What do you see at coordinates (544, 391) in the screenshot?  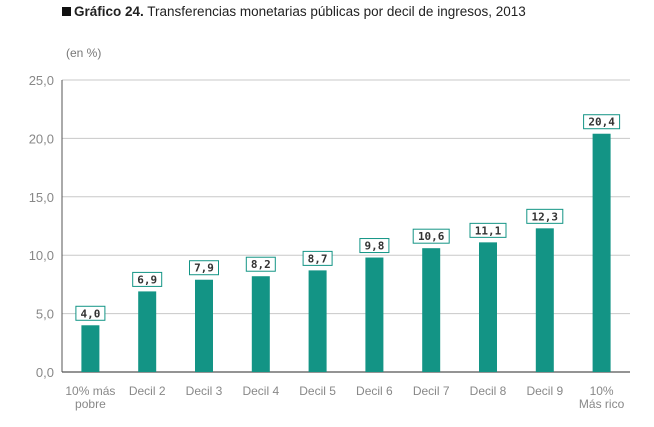 I see `x-tick-label: Decil 9` at bounding box center [544, 391].